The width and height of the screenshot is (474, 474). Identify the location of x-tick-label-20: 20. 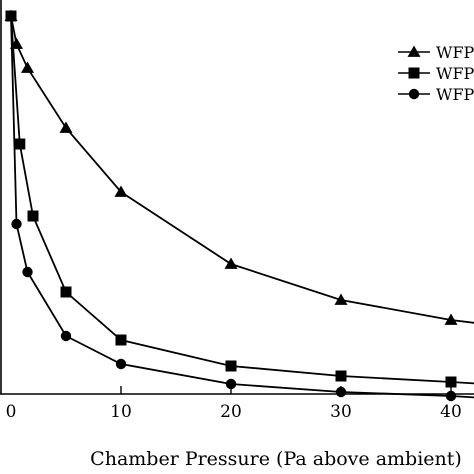
(231, 412).